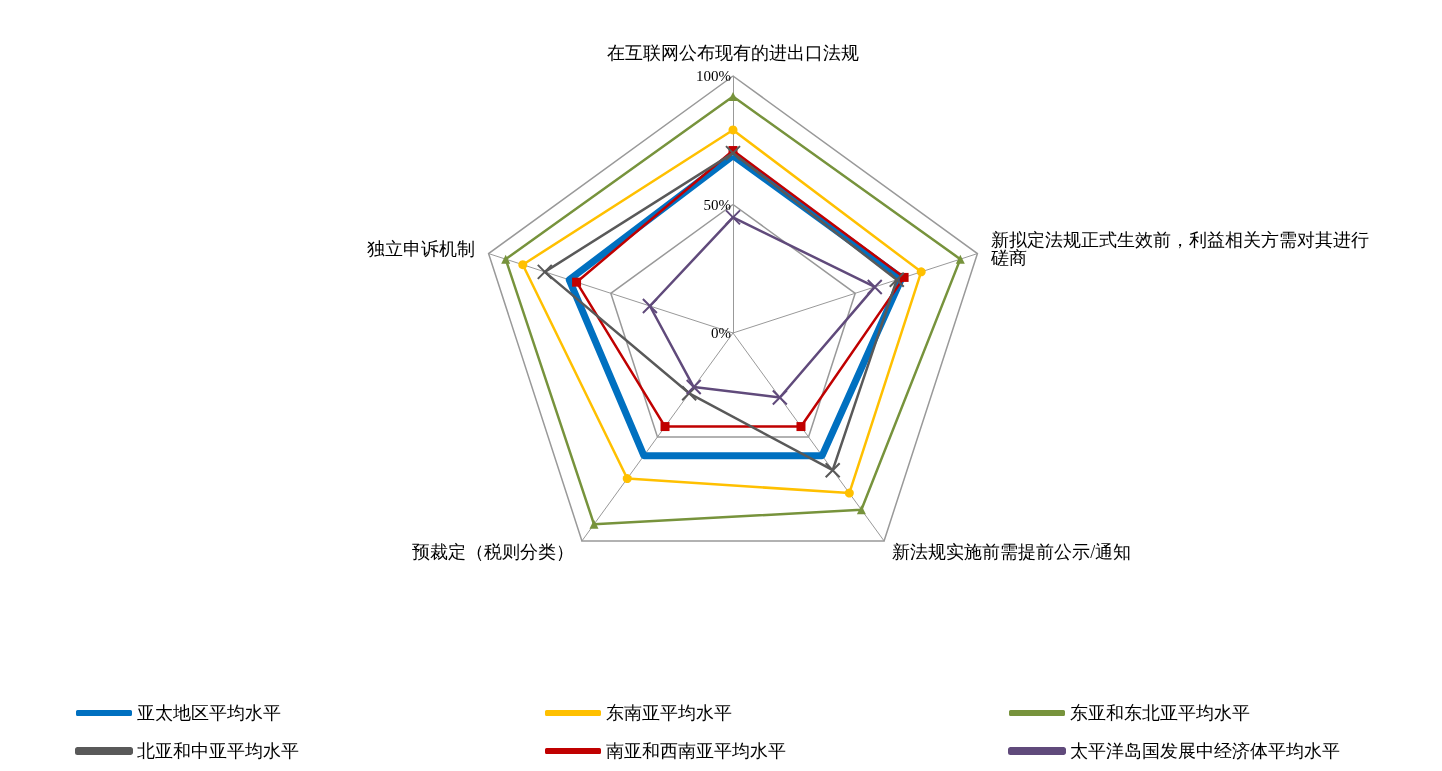 This screenshot has height=771, width=1442. What do you see at coordinates (1205, 751) in the screenshot?
I see `legend-label: 太平洋岛国发展中经济体平均水平` at bounding box center [1205, 751].